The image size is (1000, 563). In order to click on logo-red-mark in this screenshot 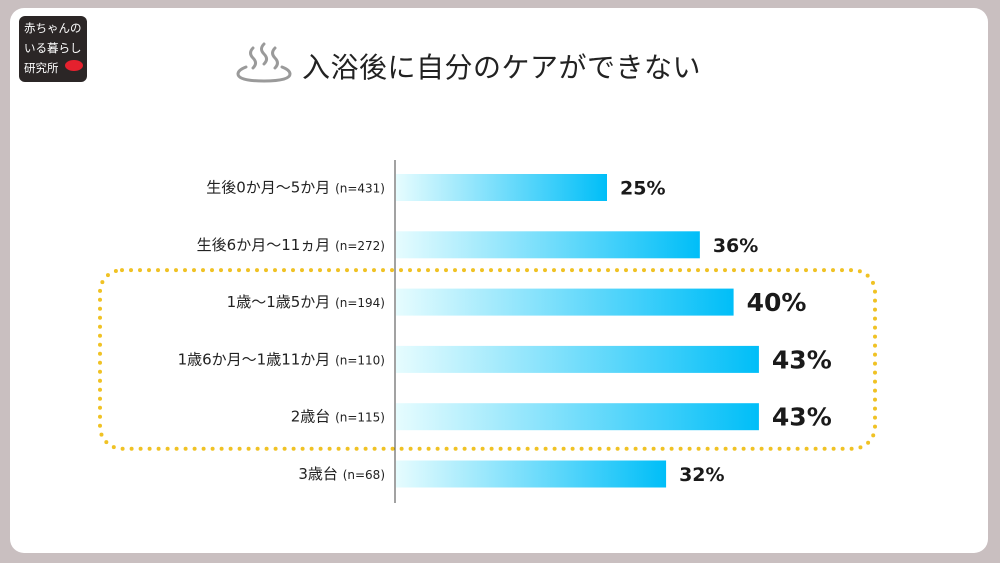, I will do `click(74, 65)`.